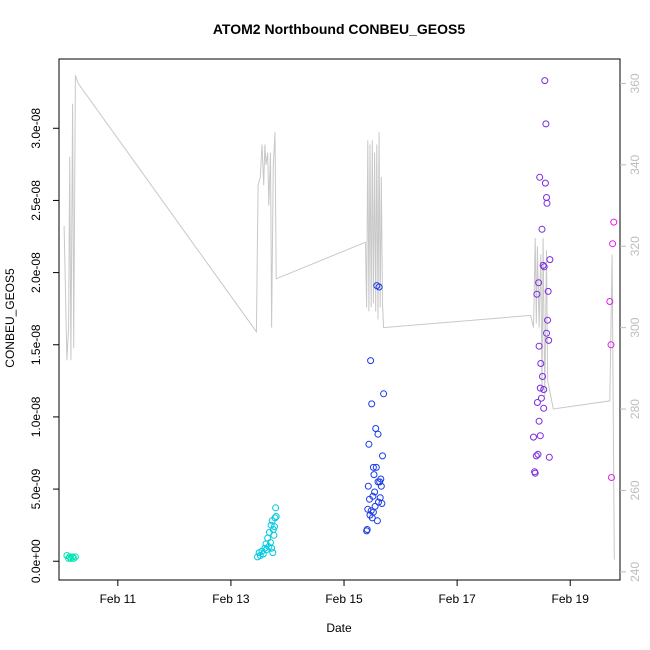 This screenshot has height=650, width=650. I want to click on y2-axis: 240 260 280 300 320 340 360, so click(631, 327).